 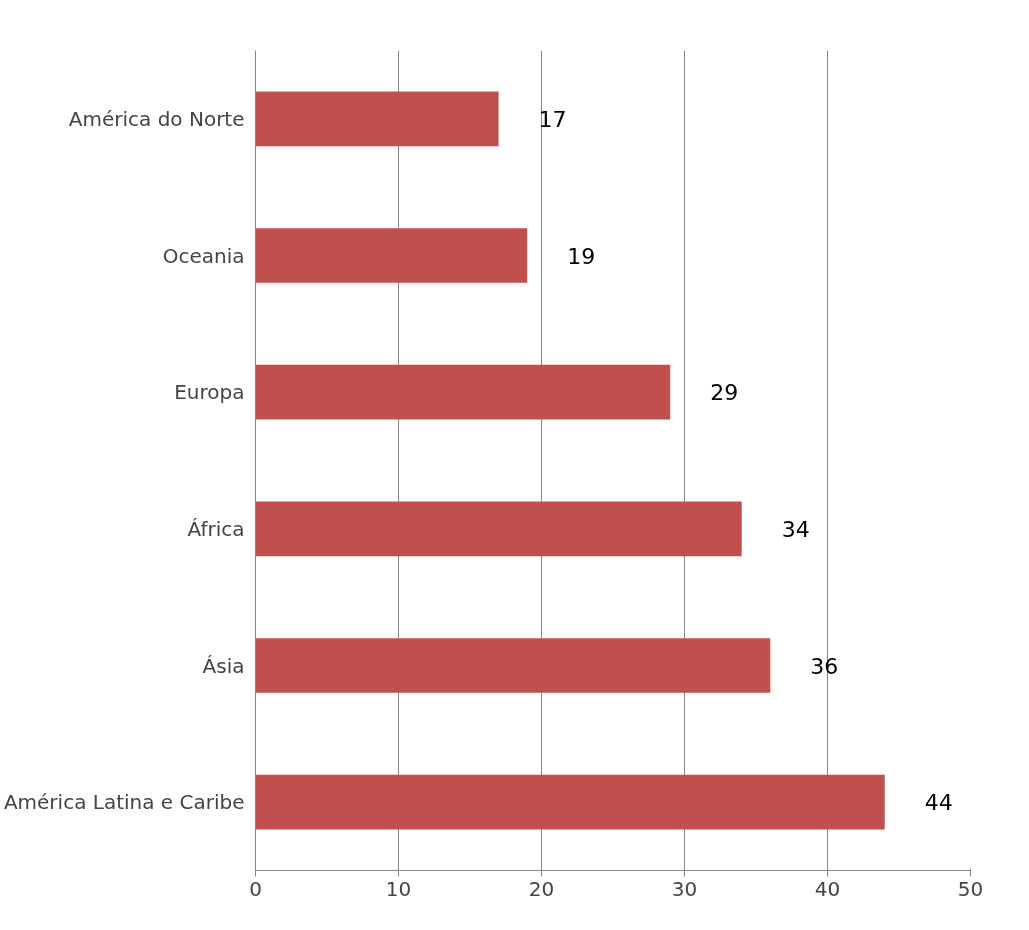 I want to click on data-label: 34, so click(x=795, y=529).